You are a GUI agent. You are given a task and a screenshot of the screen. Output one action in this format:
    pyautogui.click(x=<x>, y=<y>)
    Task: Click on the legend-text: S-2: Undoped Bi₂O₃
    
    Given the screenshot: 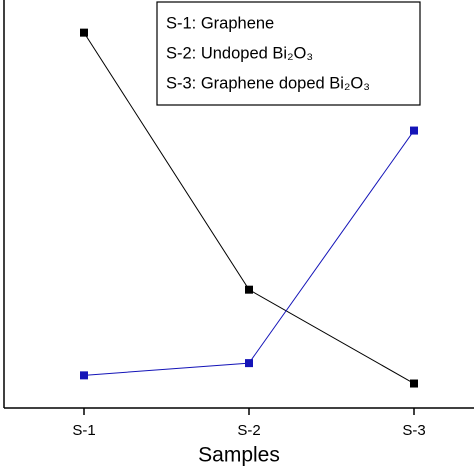 What is the action you would take?
    pyautogui.click(x=239, y=53)
    